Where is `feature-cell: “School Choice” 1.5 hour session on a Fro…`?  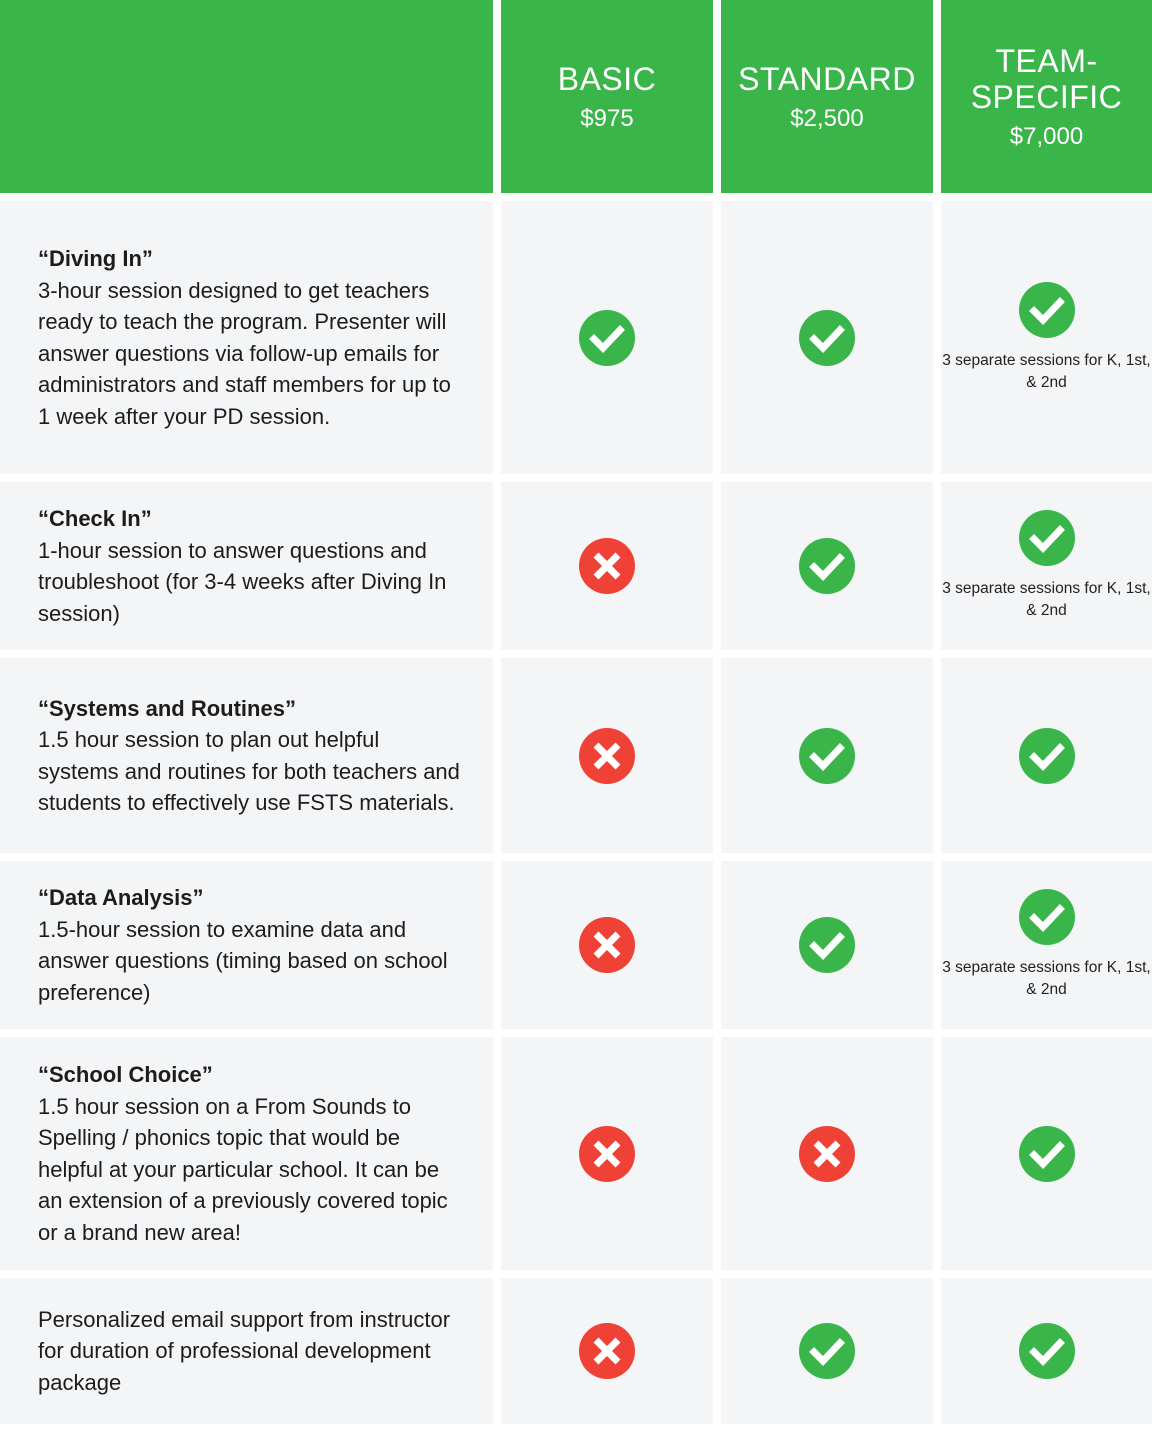
feature-cell: “School Choice” 1.5 hour session on a Fro… is located at coordinates (246, 1153).